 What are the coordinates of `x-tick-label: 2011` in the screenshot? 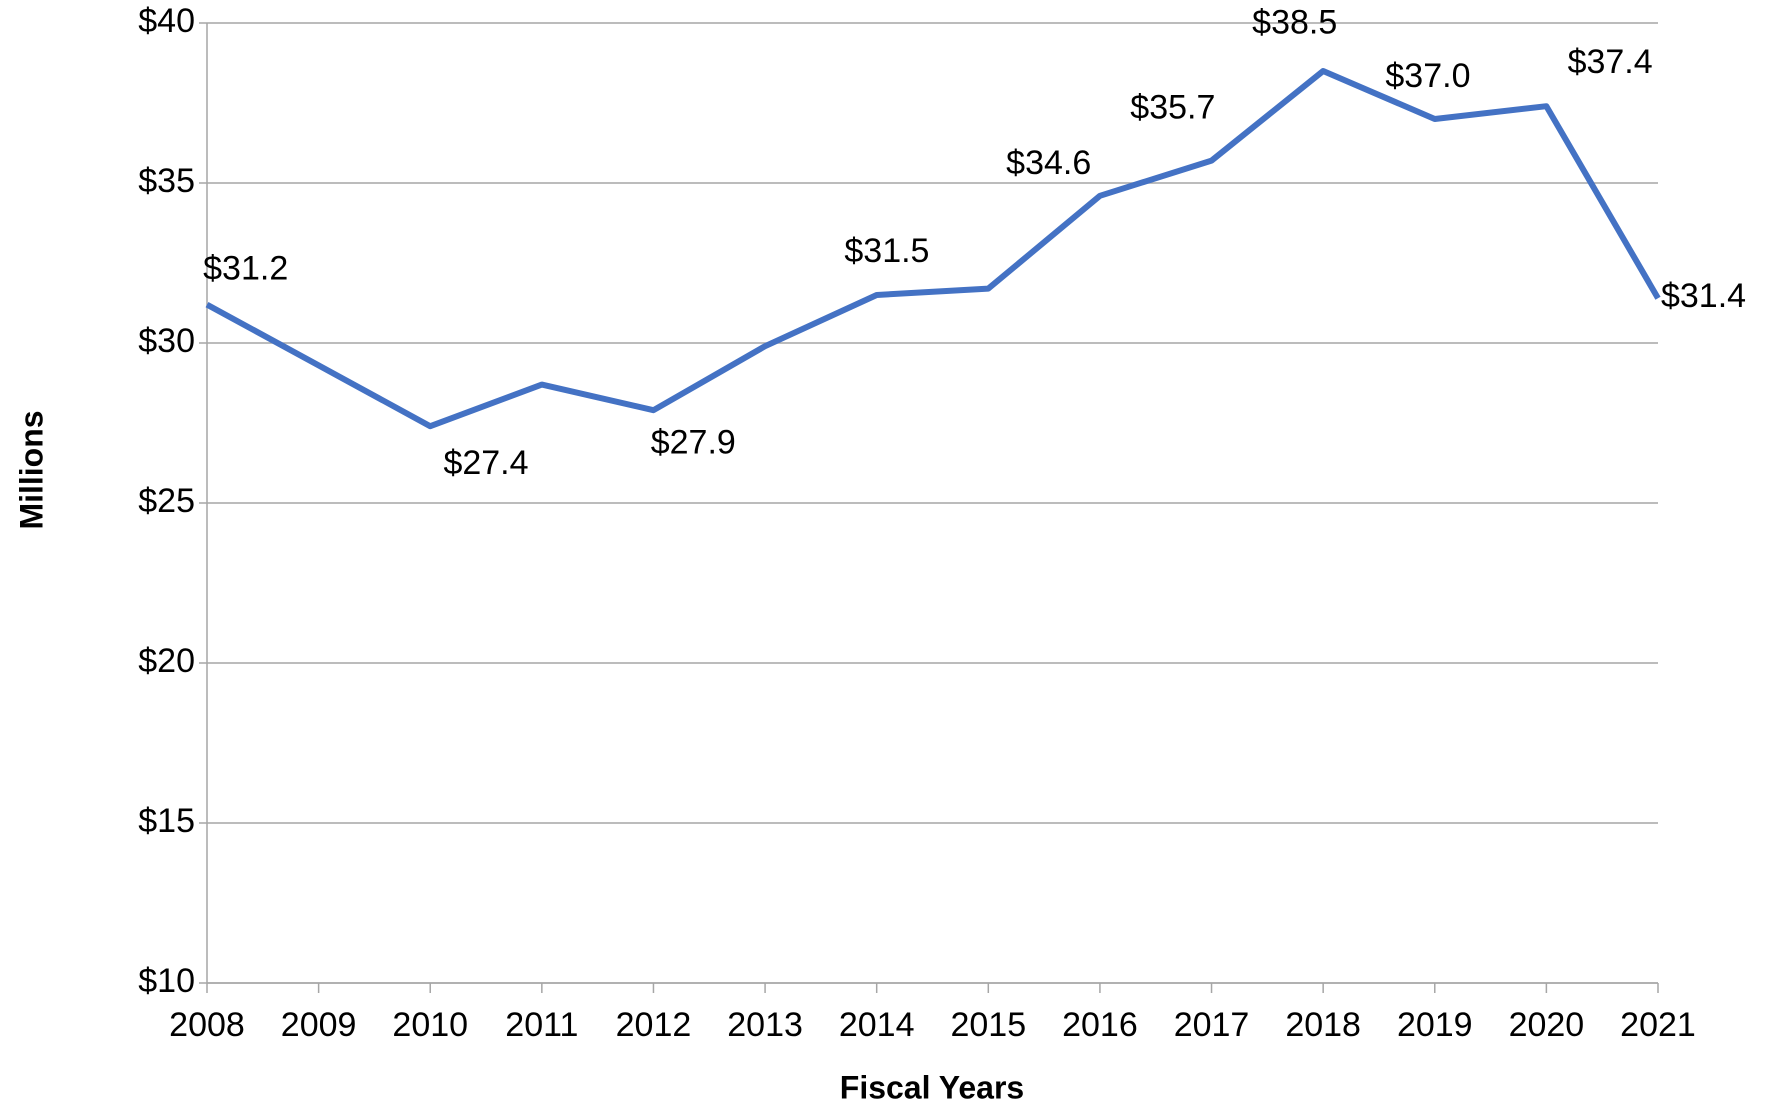 It's located at (541, 1025).